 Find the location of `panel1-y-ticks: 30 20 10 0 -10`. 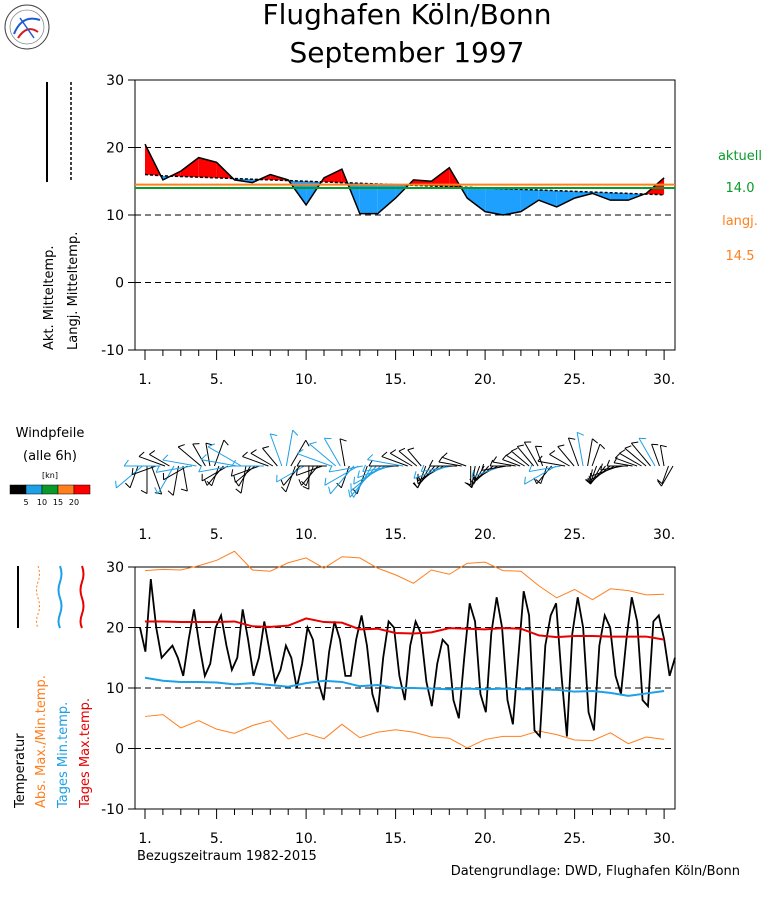

panel1-y-ticks: 30 20 10 0 -10 is located at coordinates (118, 216).